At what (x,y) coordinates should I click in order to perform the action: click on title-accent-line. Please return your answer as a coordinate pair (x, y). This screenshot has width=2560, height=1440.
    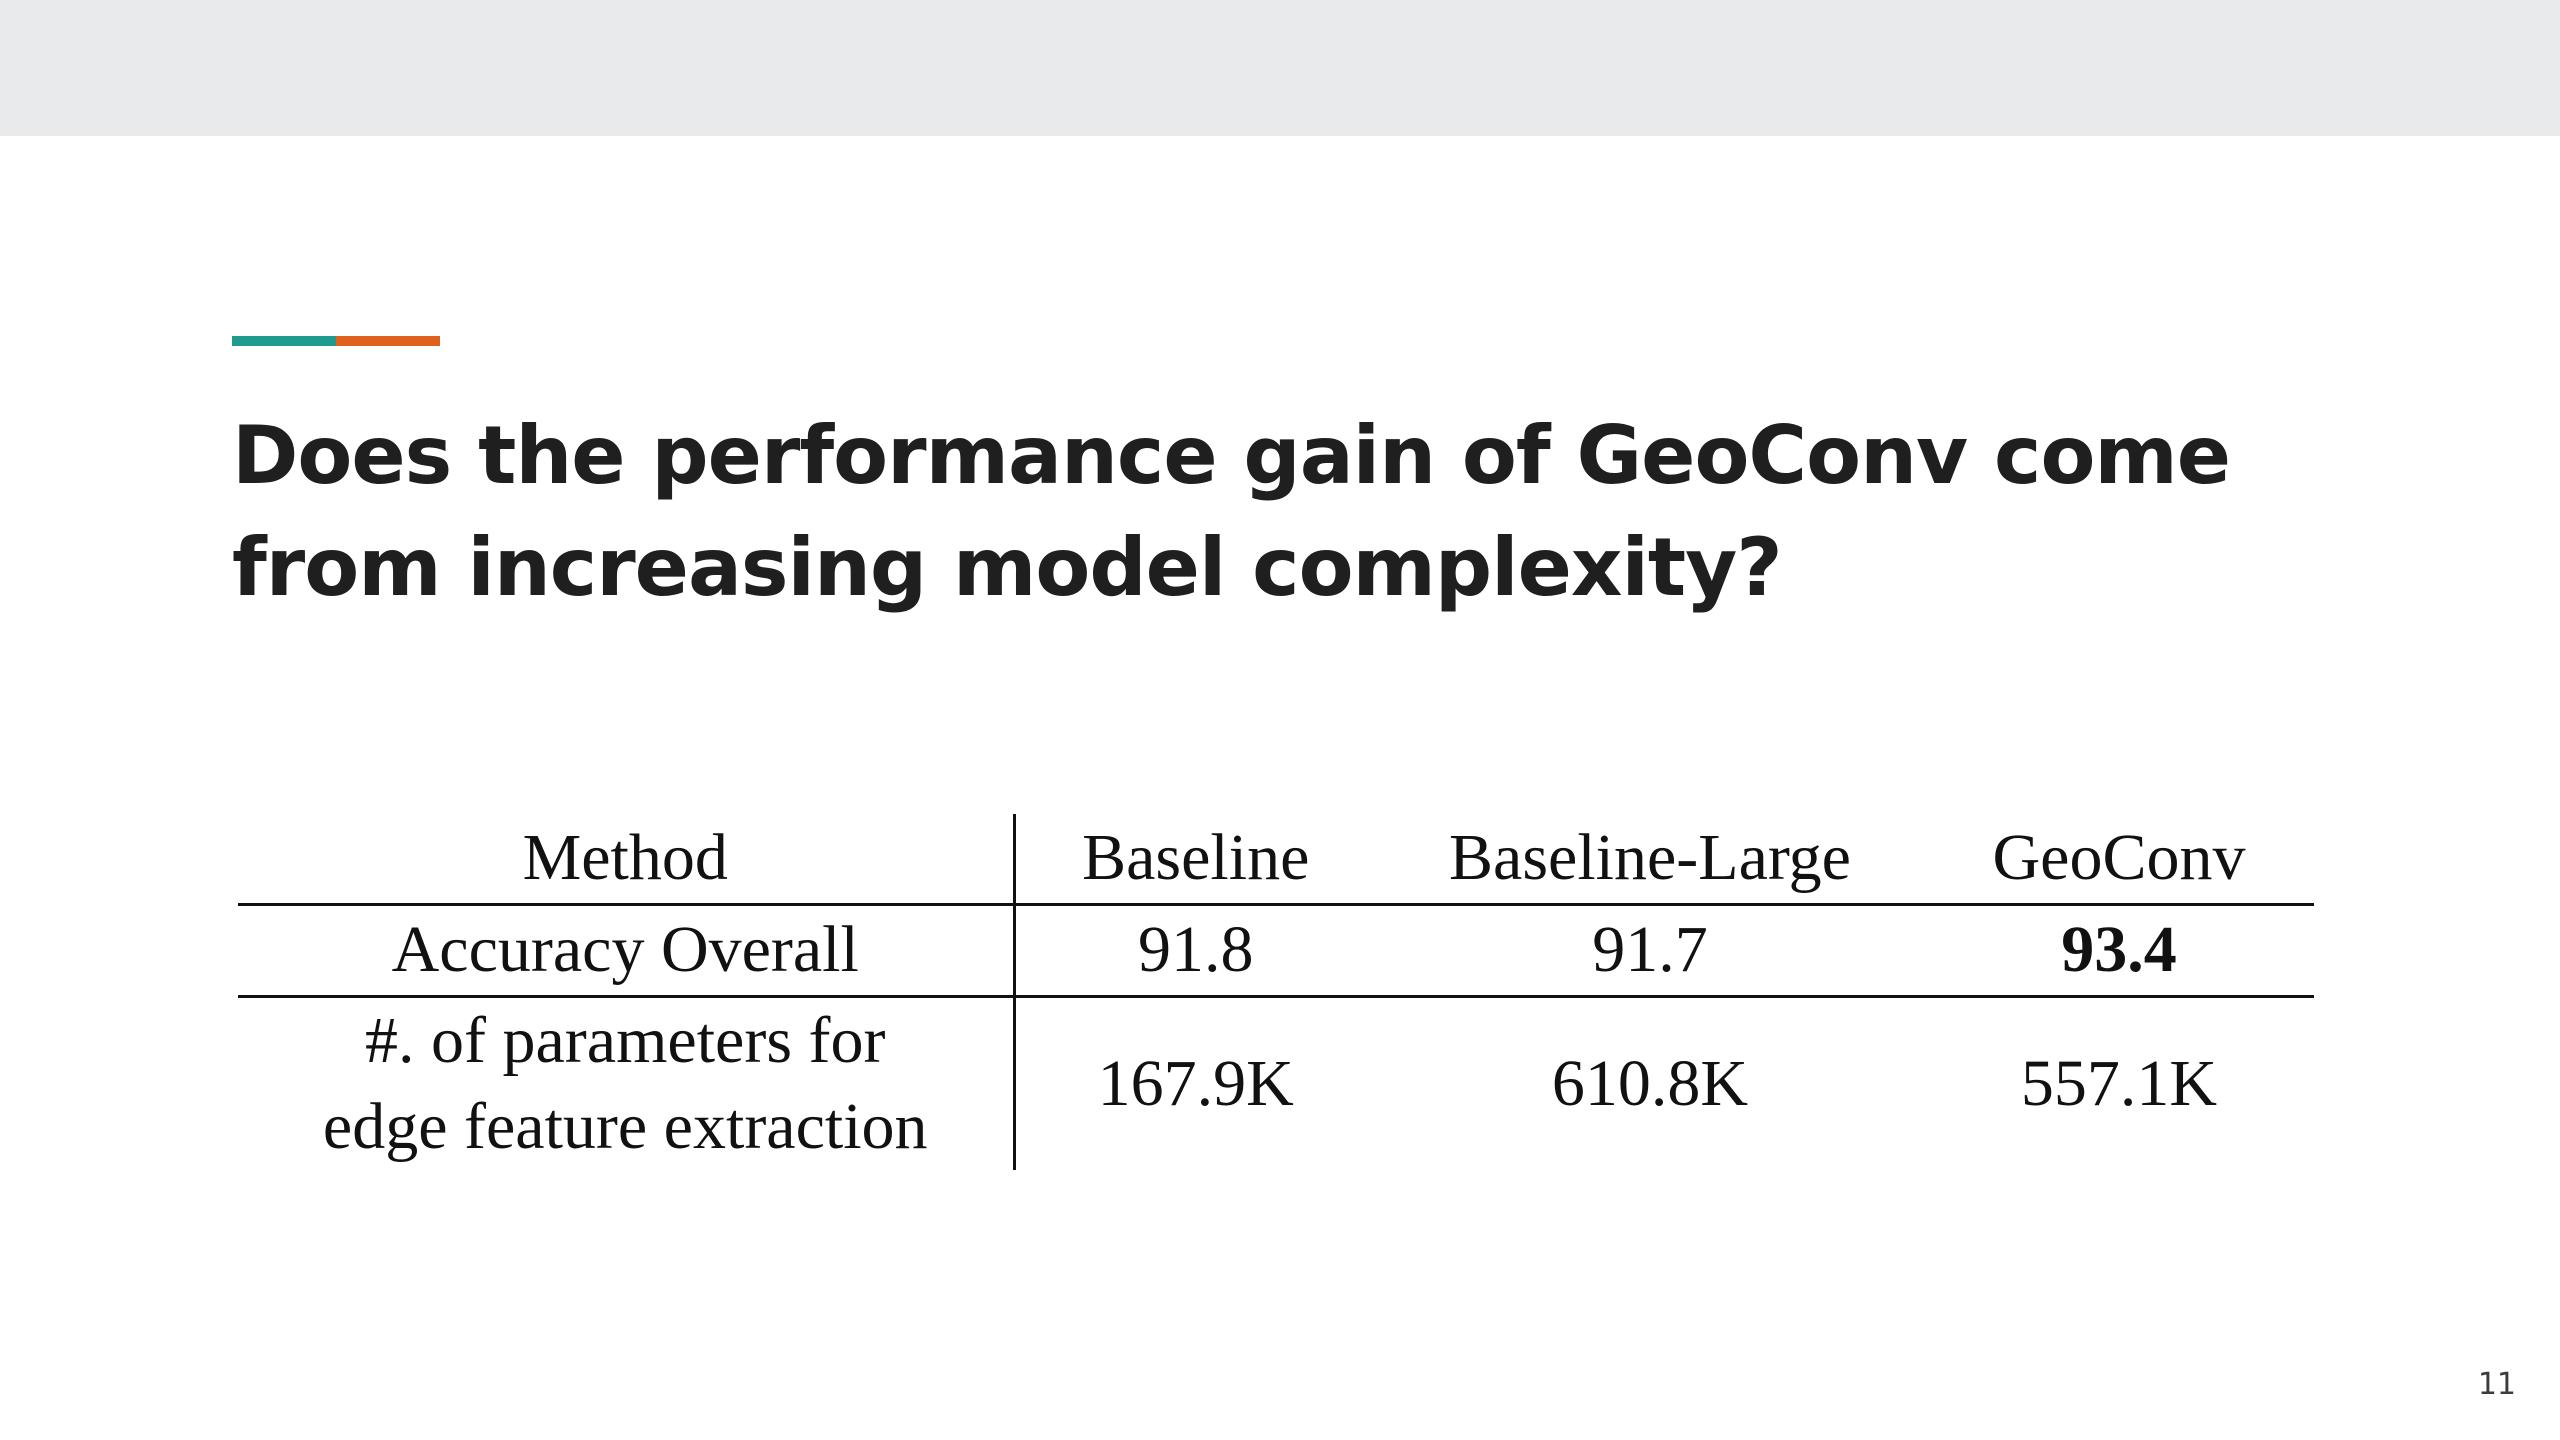
    Looking at the image, I should click on (336, 341).